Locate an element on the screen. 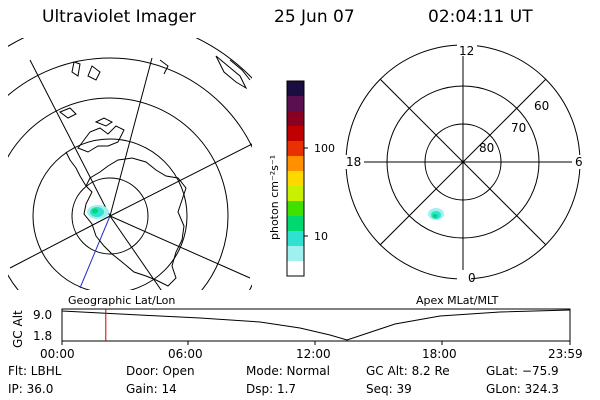  filter-info: Flt: LBHL is located at coordinates (35, 371).